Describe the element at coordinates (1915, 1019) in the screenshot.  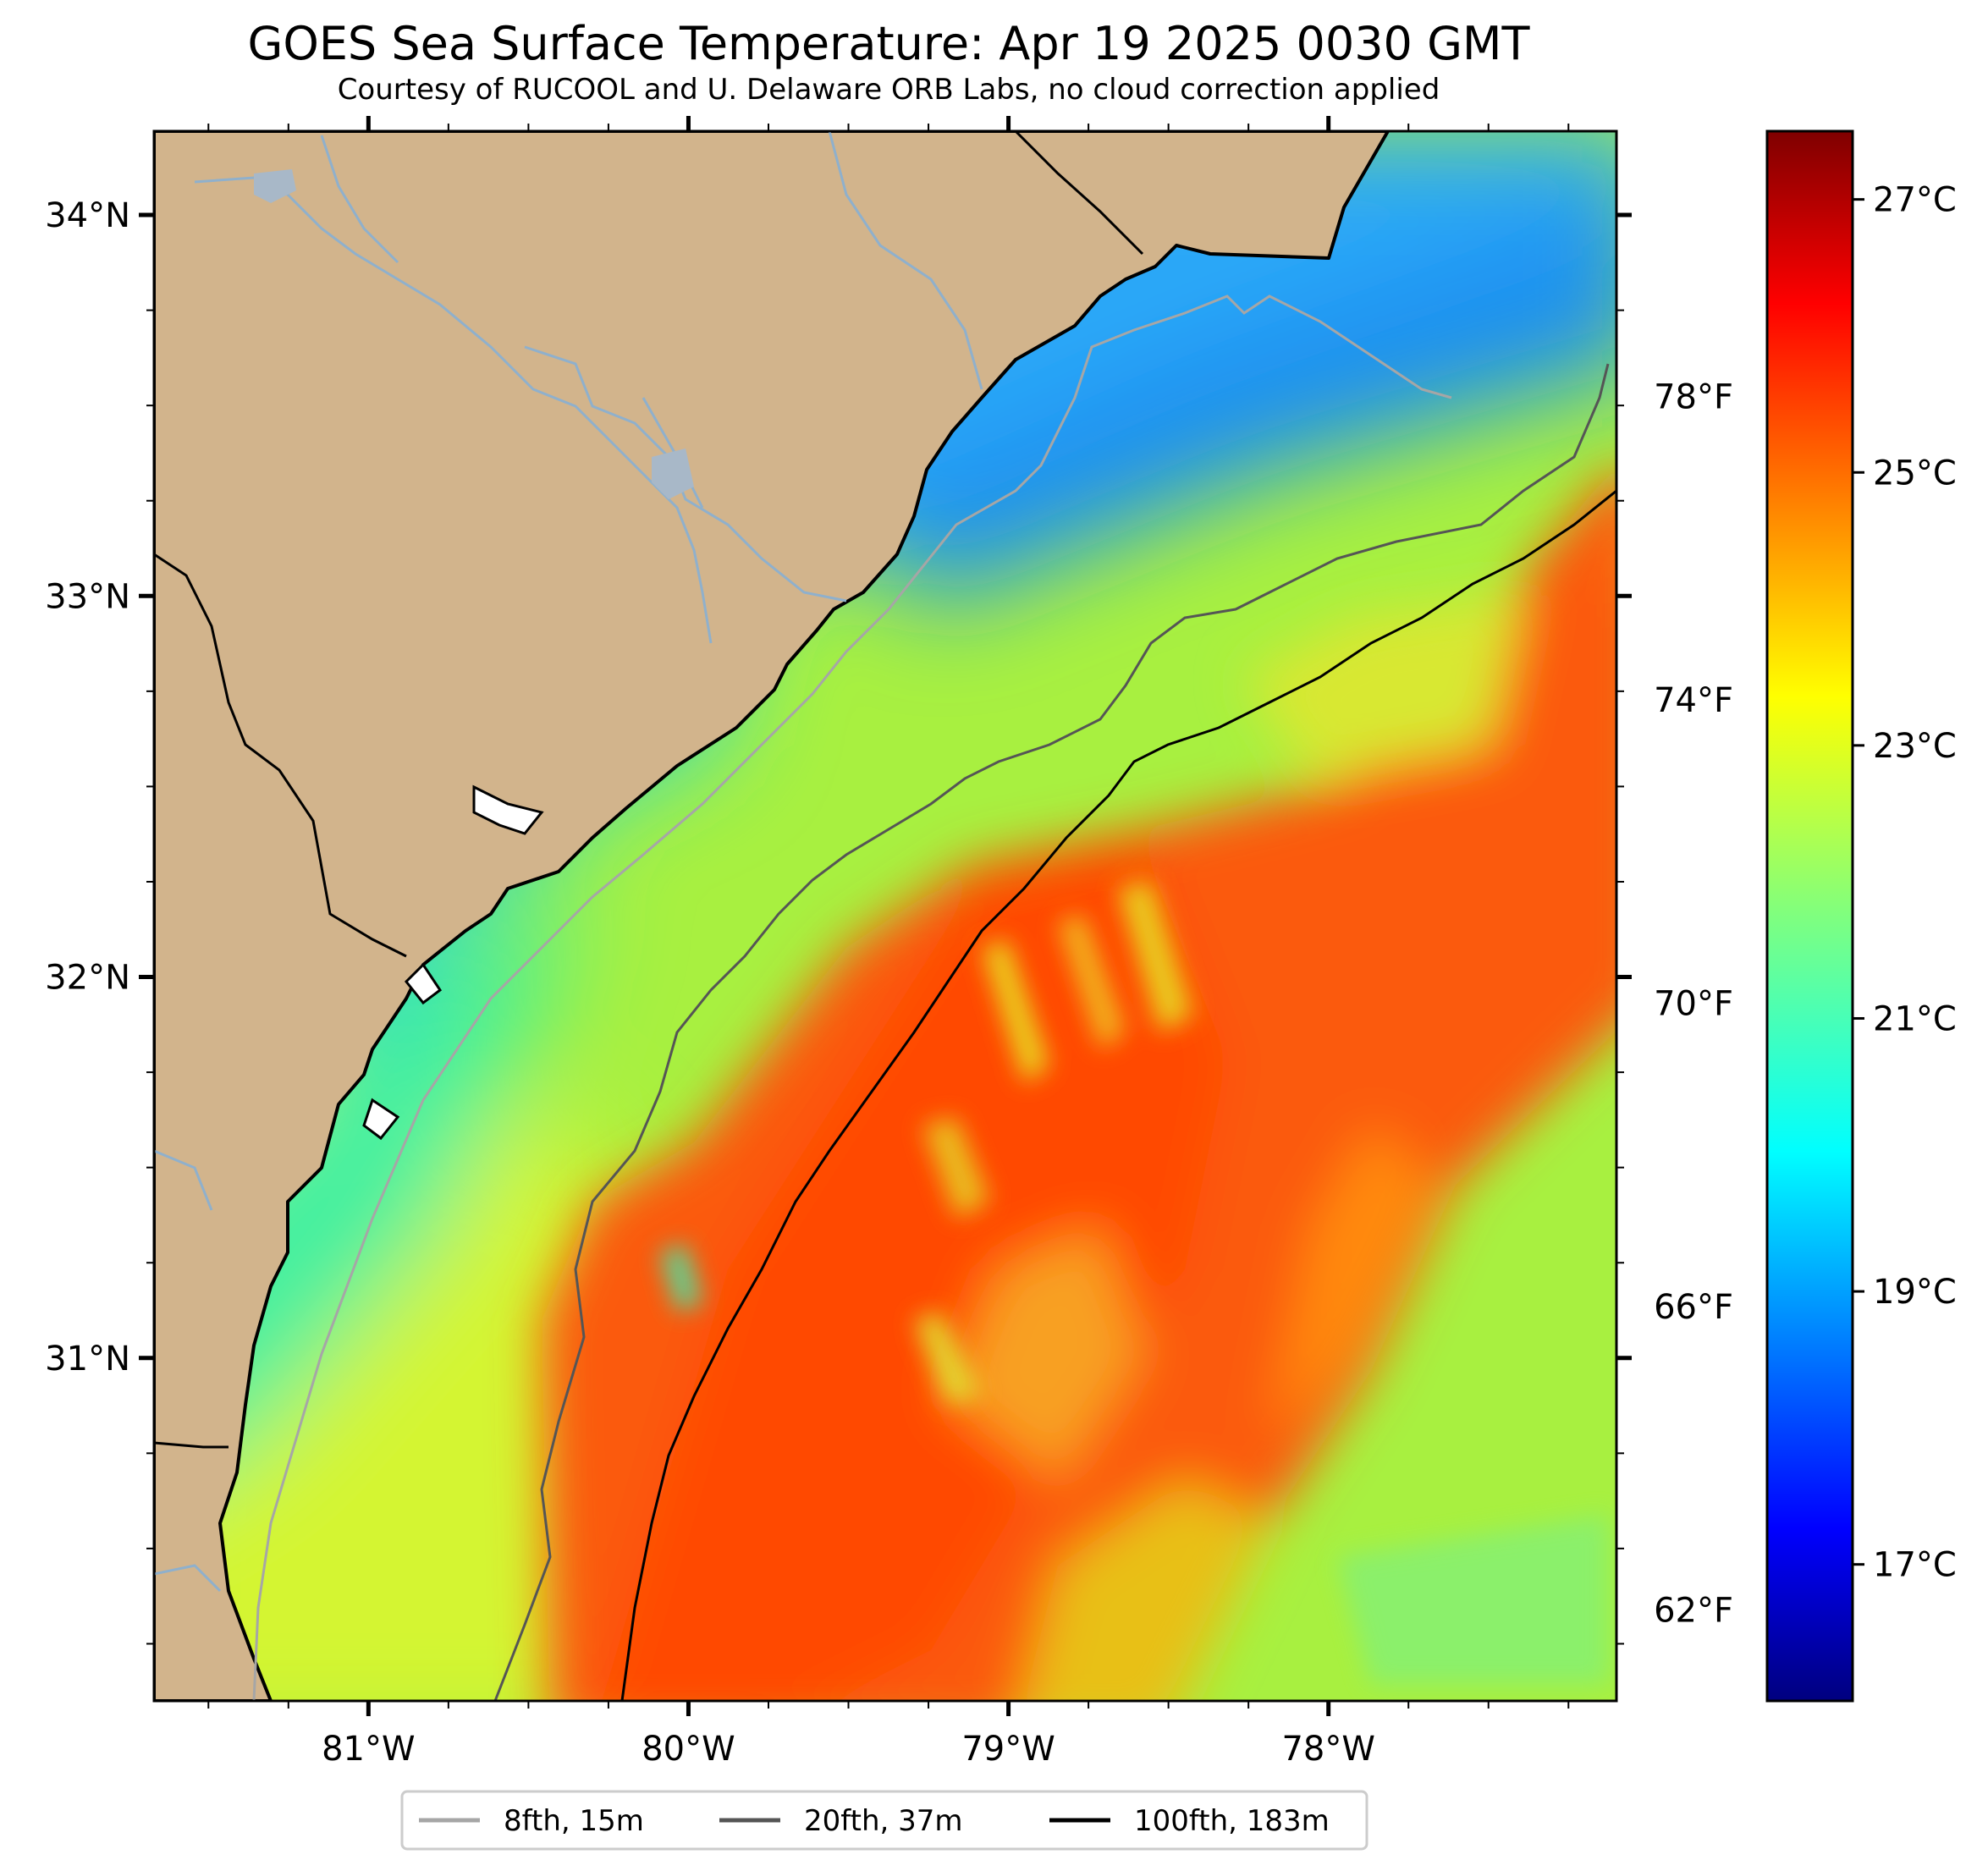
I see `celsius-tick-label: 21°C` at that location.